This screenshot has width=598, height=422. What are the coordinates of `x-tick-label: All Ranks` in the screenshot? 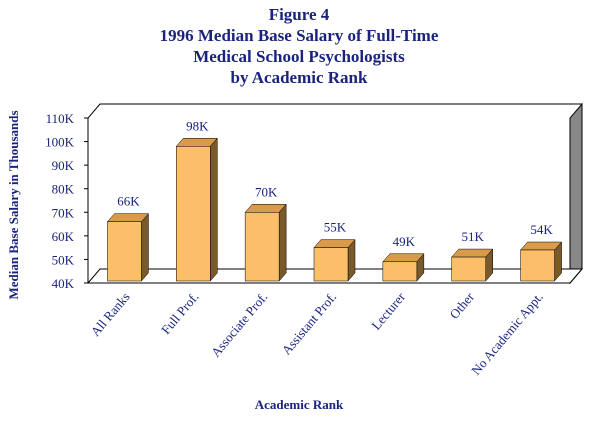 It's located at (110, 314).